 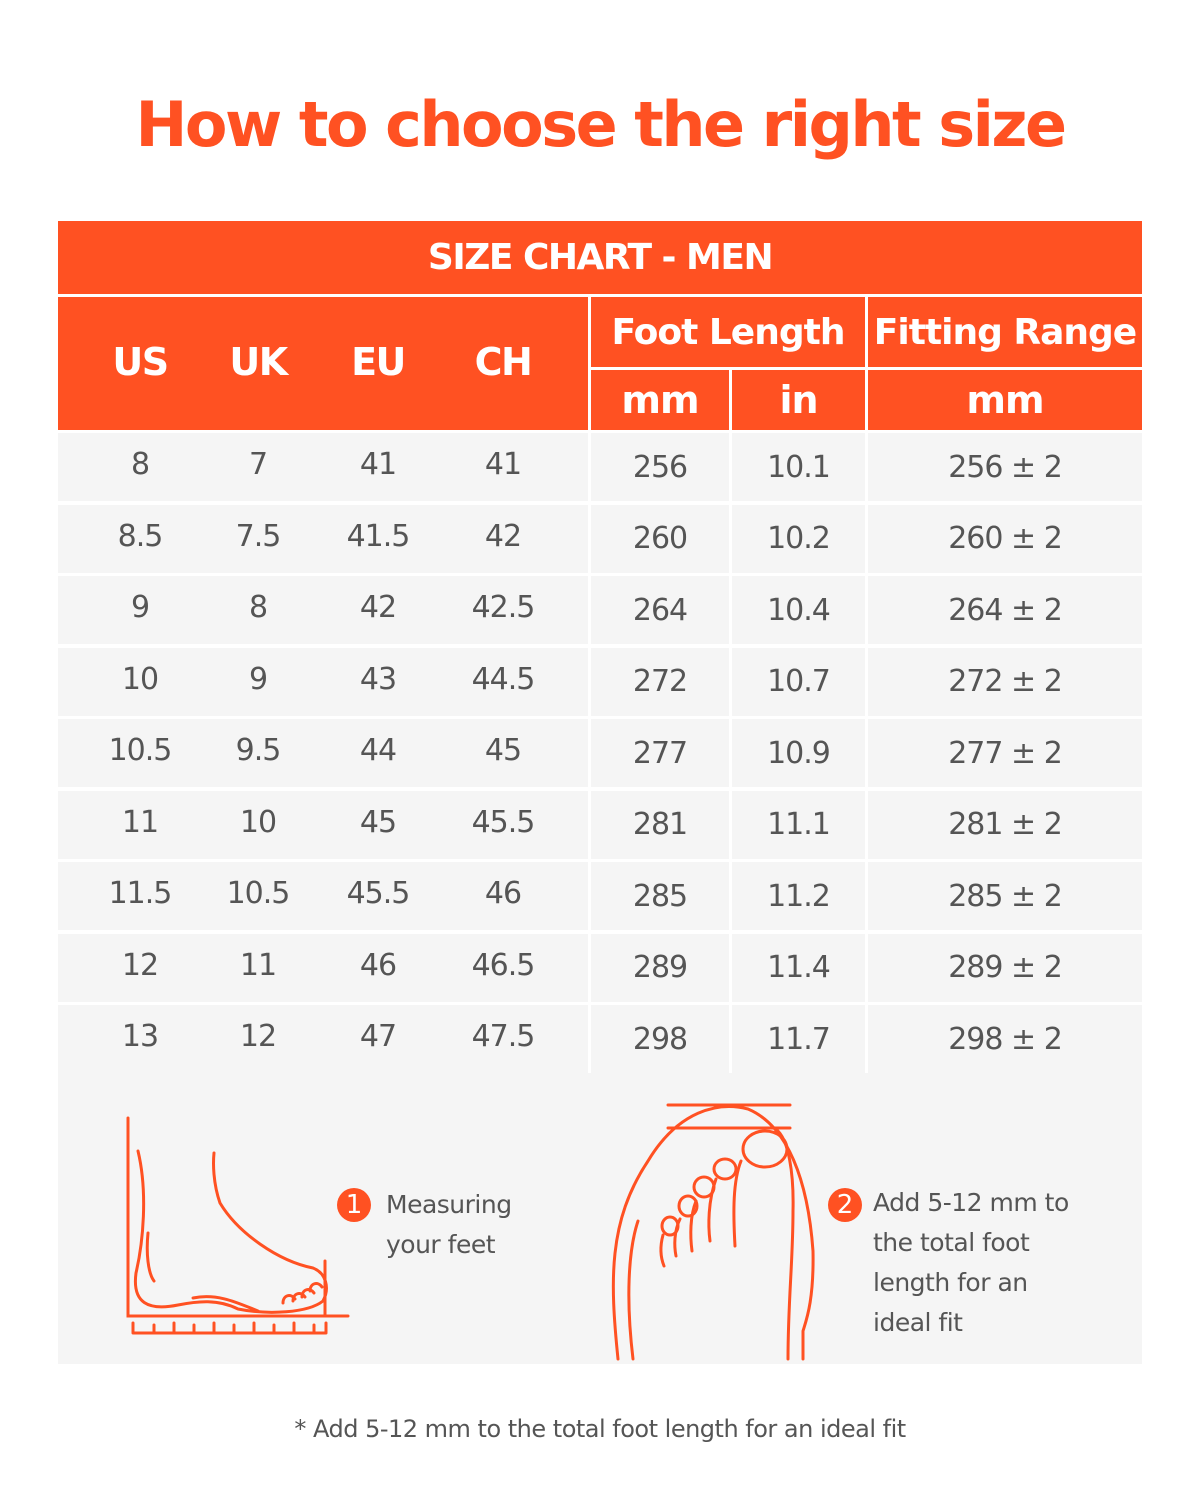 What do you see at coordinates (258, 362) in the screenshot?
I see `header-uk: UK` at bounding box center [258, 362].